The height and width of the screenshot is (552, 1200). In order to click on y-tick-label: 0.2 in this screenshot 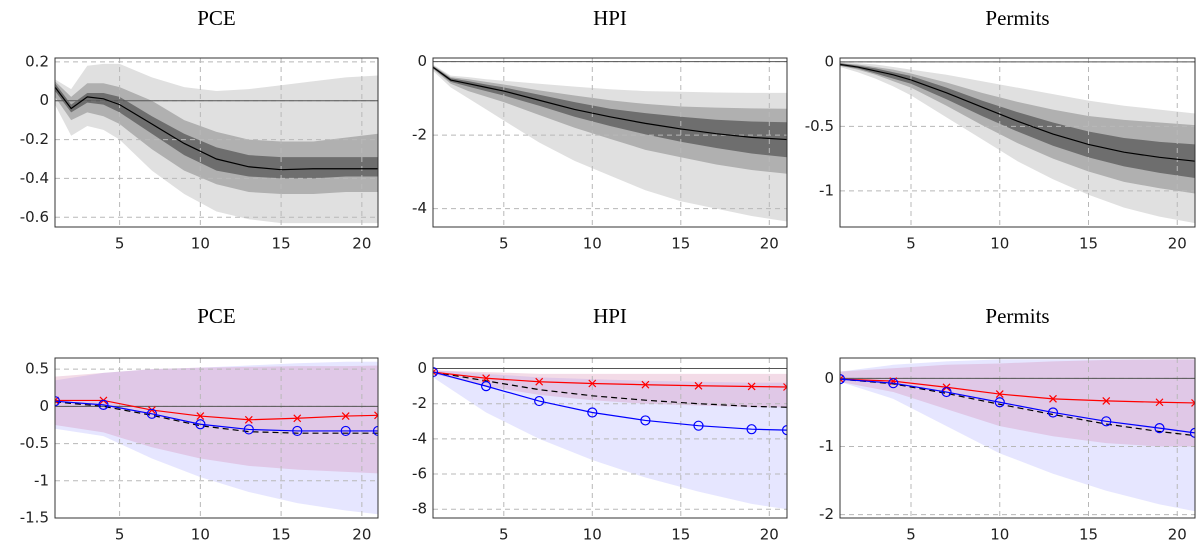, I will do `click(37, 61)`.